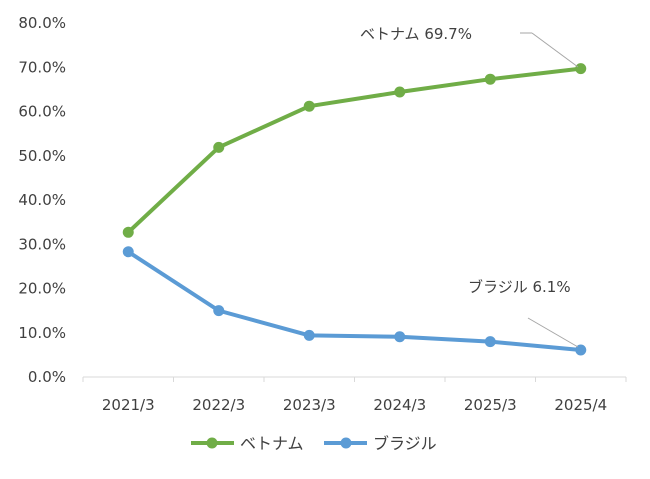  What do you see at coordinates (42, 289) in the screenshot?
I see `y-tick-label: 20.0%` at bounding box center [42, 289].